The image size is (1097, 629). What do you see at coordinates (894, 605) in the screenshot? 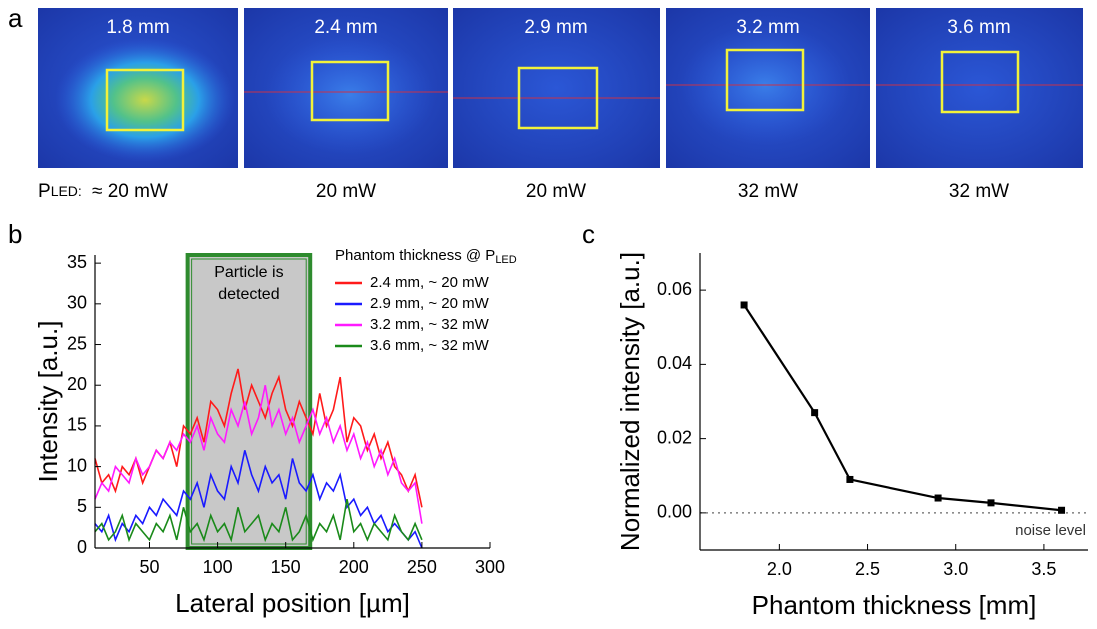
I see `x-axis-title: Phantom thickness [mm]` at bounding box center [894, 605].